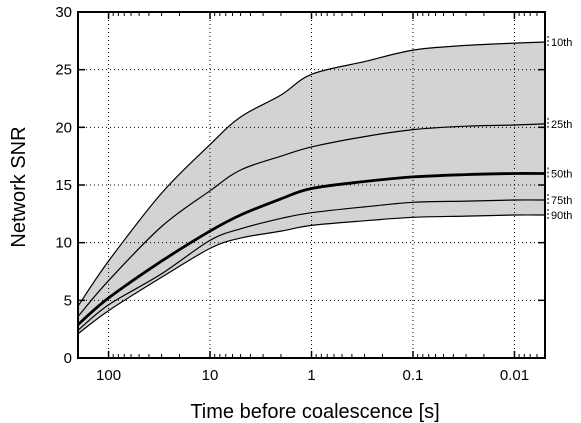  Describe the element at coordinates (108, 375) in the screenshot. I see `x-tick-label: 100` at that location.